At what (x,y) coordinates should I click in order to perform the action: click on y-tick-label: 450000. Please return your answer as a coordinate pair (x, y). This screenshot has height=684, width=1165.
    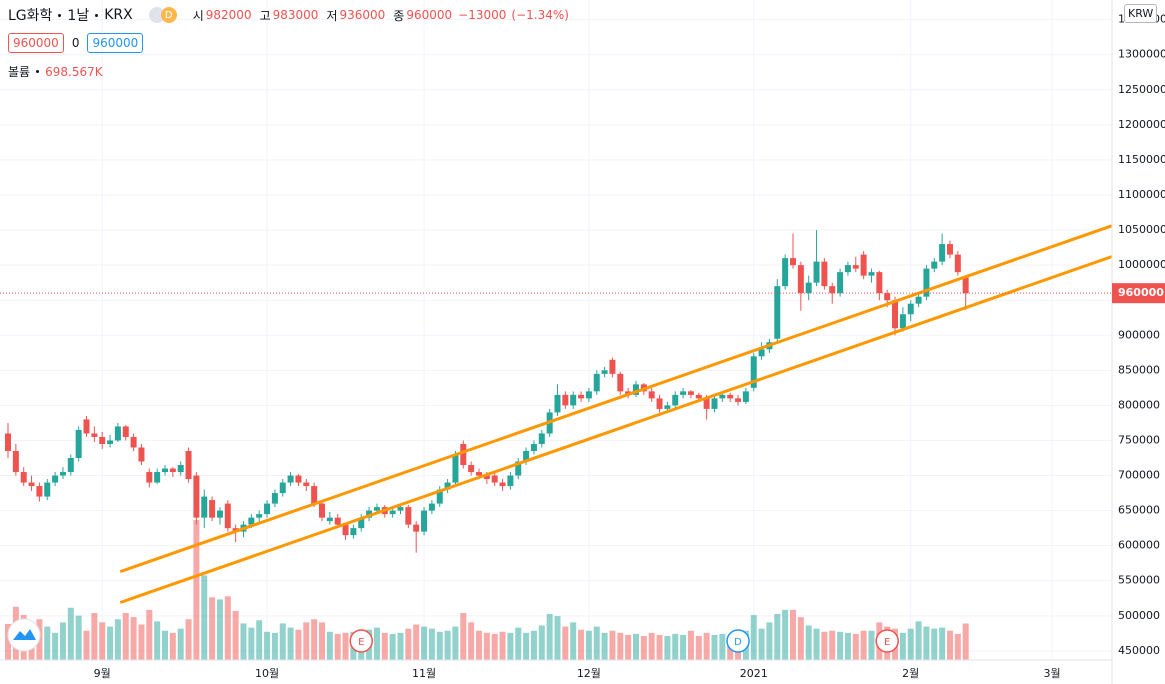
    Looking at the image, I should click on (1139, 650).